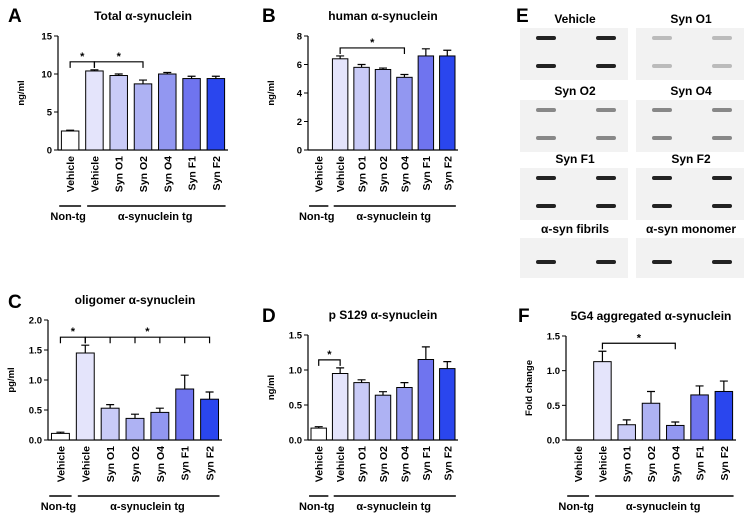 Image resolution: width=750 pixels, height=521 pixels. What do you see at coordinates (575, 159) in the screenshot?
I see `blot-label: Syn F1` at bounding box center [575, 159].